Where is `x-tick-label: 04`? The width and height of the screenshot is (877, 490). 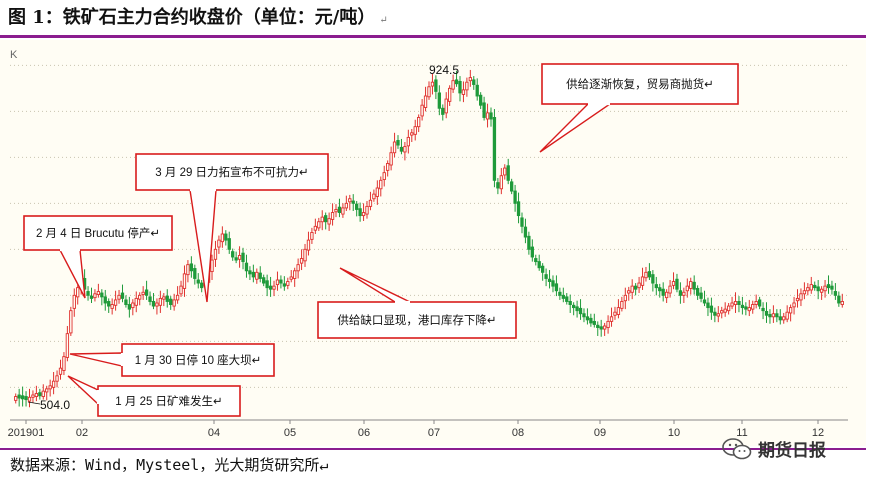
x-tick-label: 04 is located at coordinates (214, 433).